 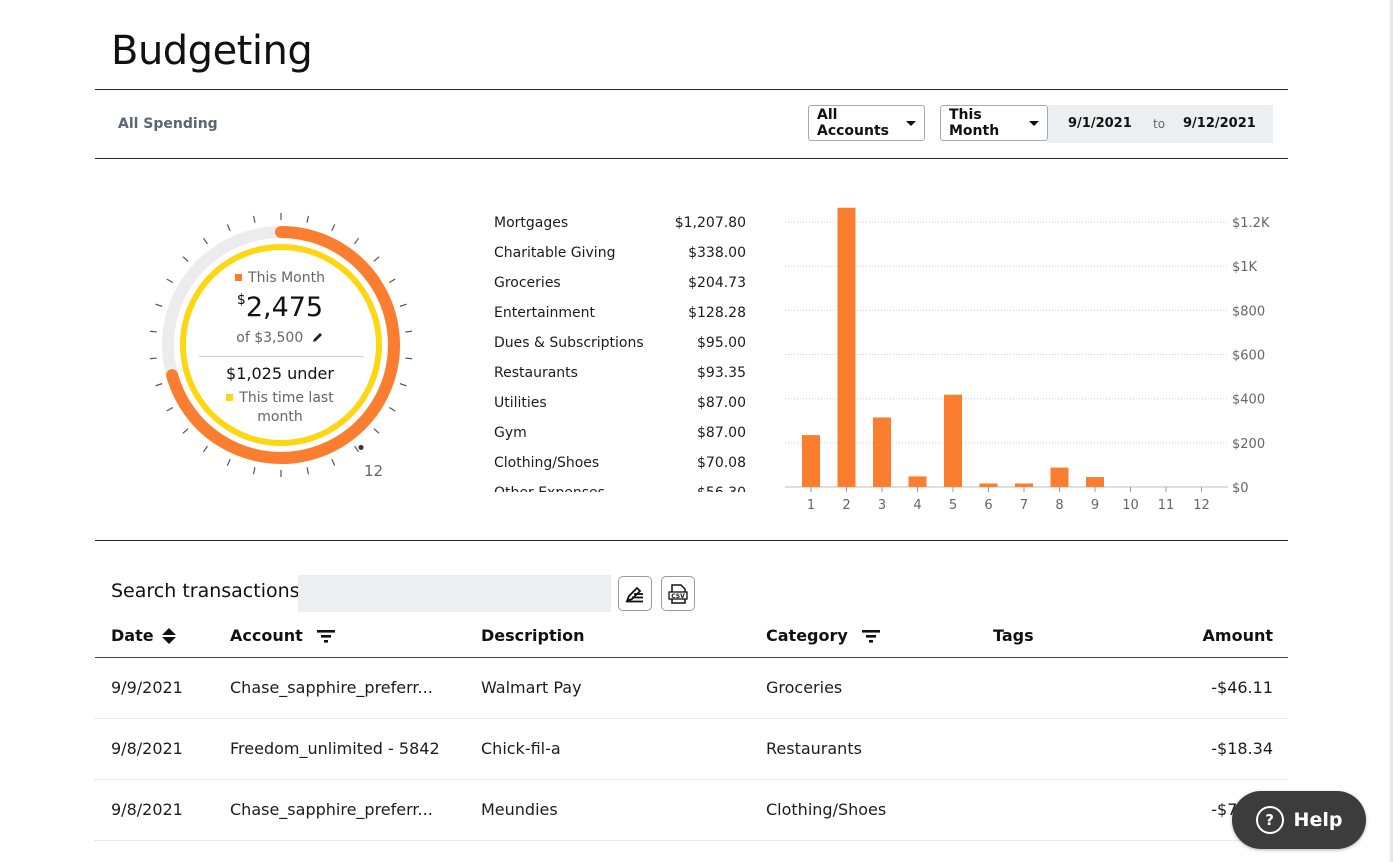 I want to click on last-month-legend-label: This time last month, so click(x=286, y=407).